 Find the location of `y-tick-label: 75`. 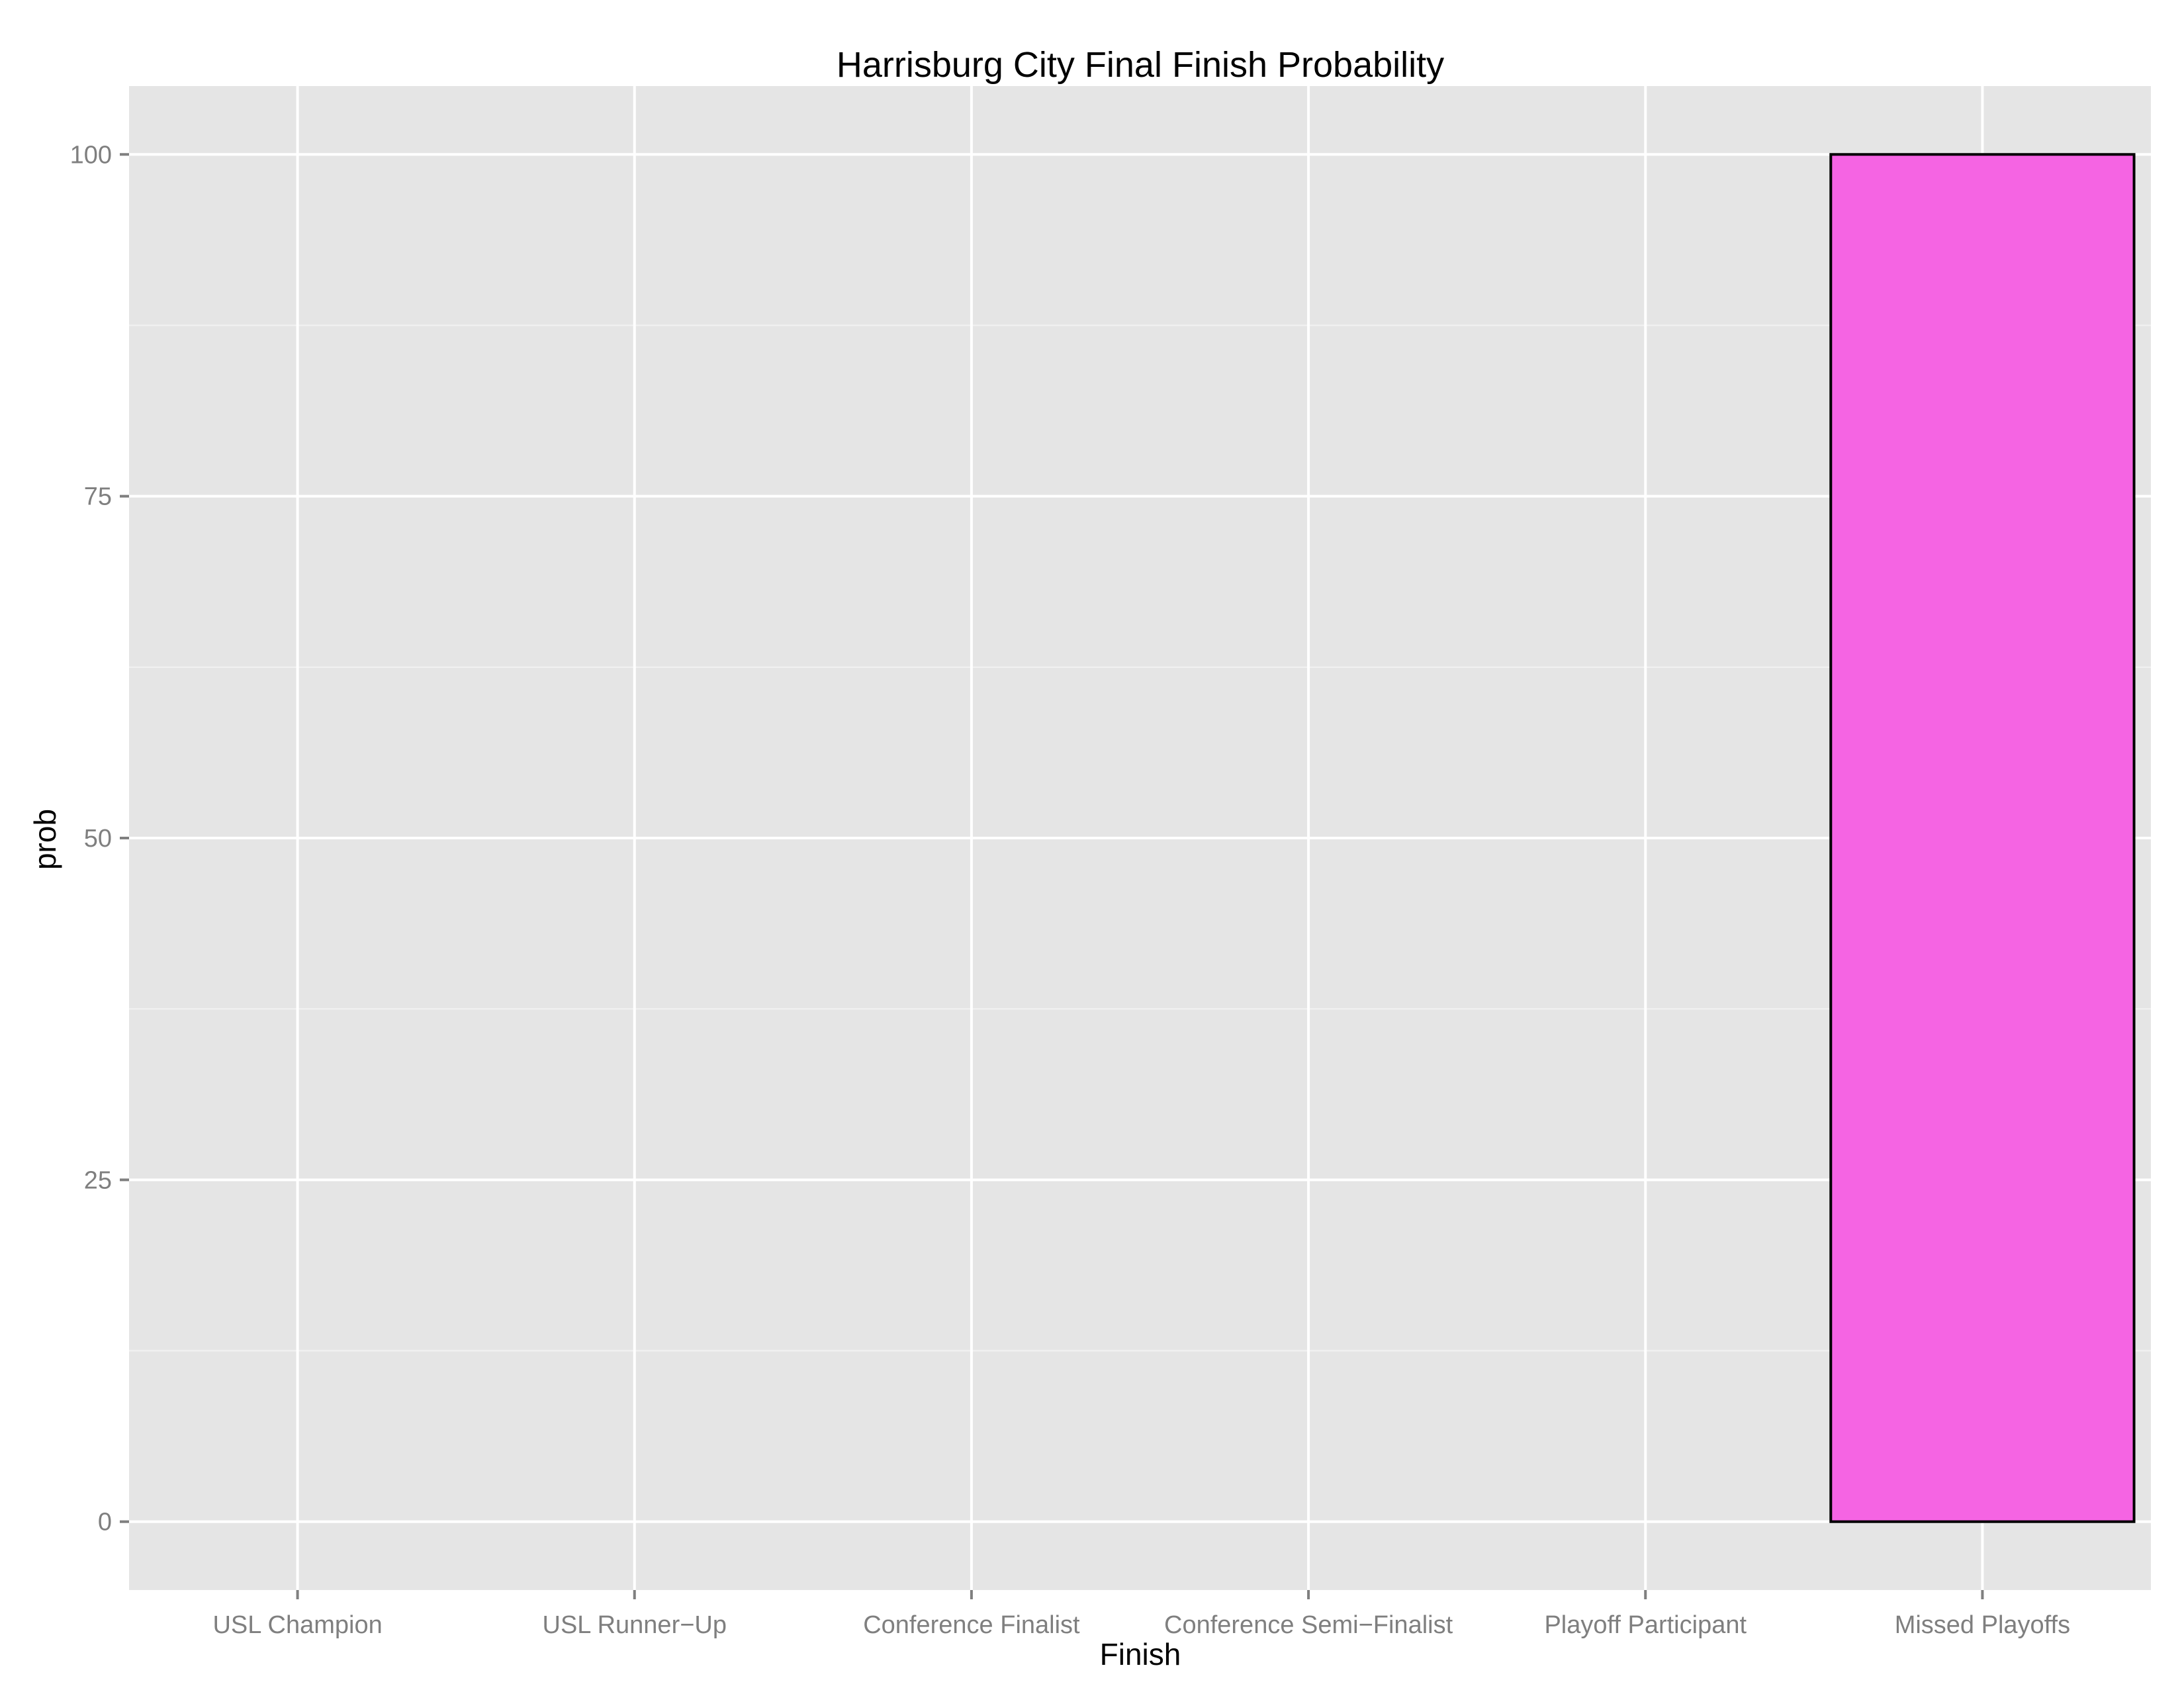

y-tick-label: 75 is located at coordinates (98, 497).